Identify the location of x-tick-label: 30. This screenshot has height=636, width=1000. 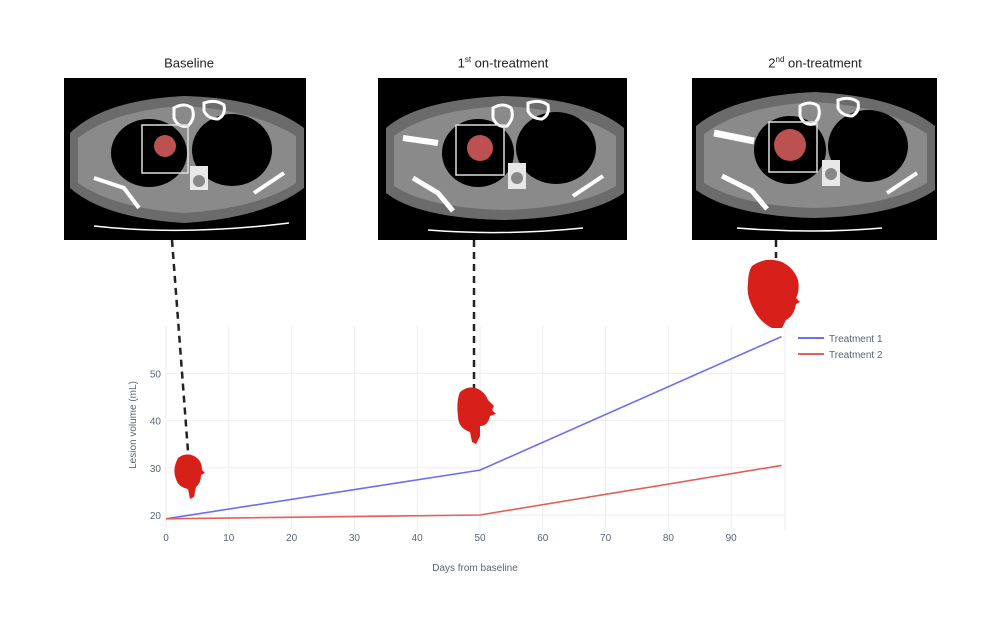
(355, 538).